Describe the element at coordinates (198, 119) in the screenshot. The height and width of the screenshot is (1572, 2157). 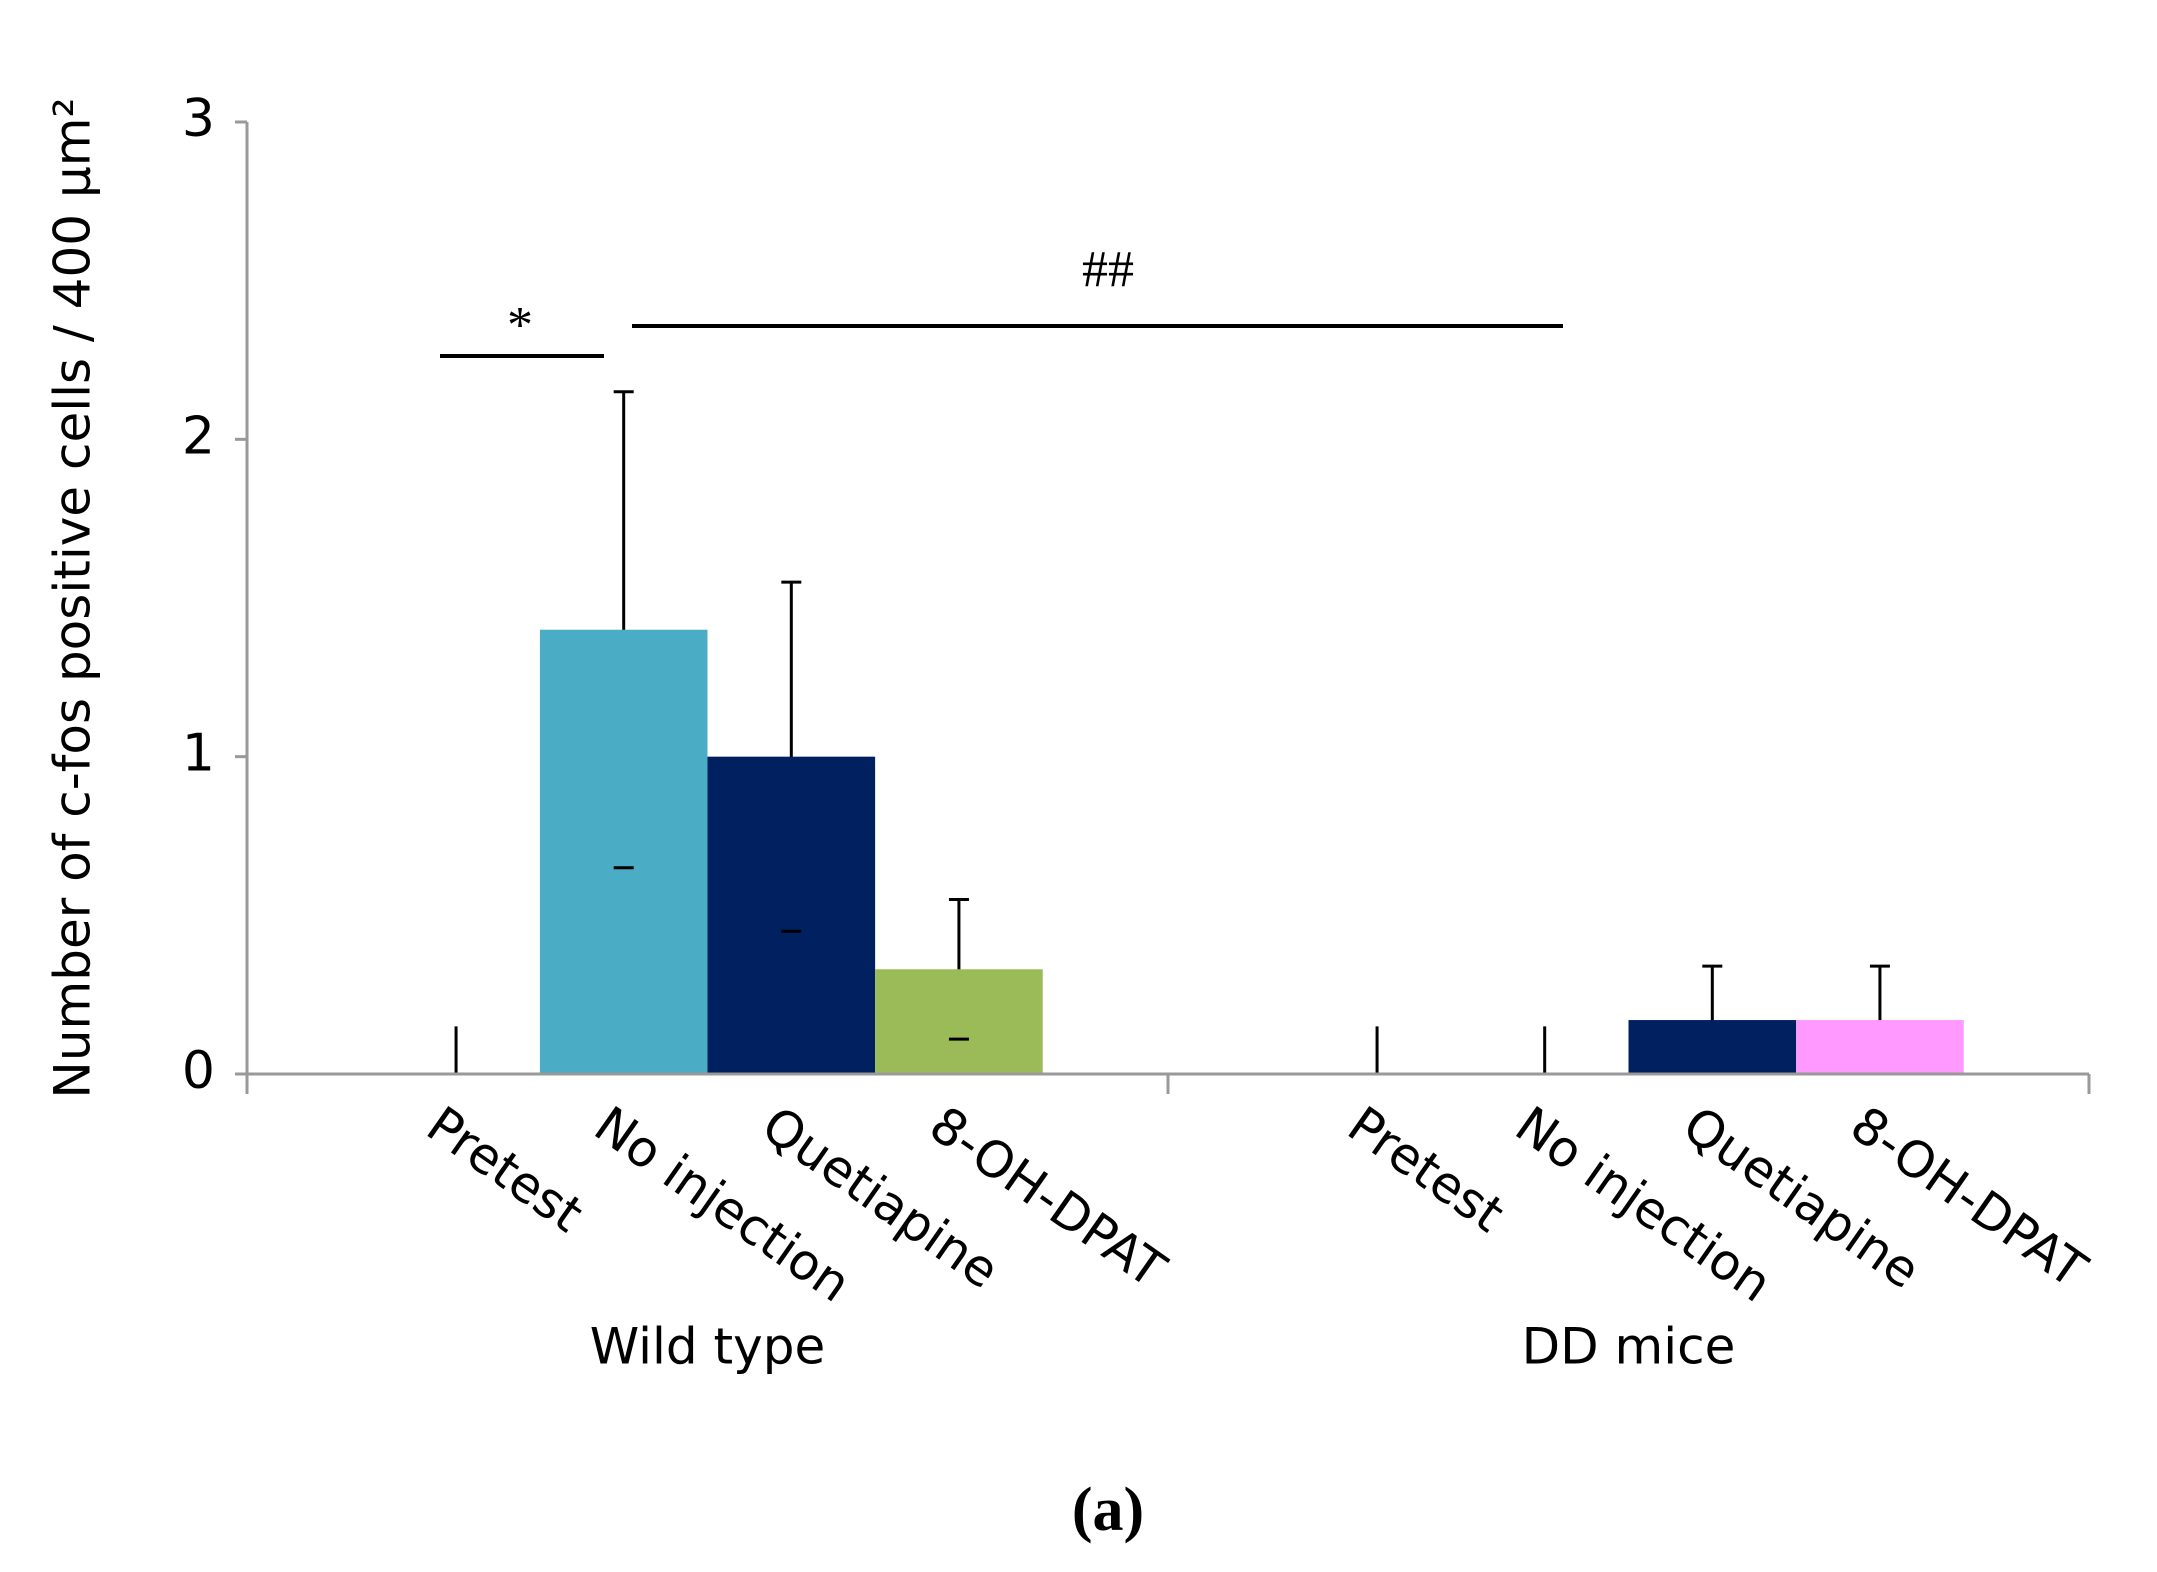
I see `y-tick-label: 3` at that location.